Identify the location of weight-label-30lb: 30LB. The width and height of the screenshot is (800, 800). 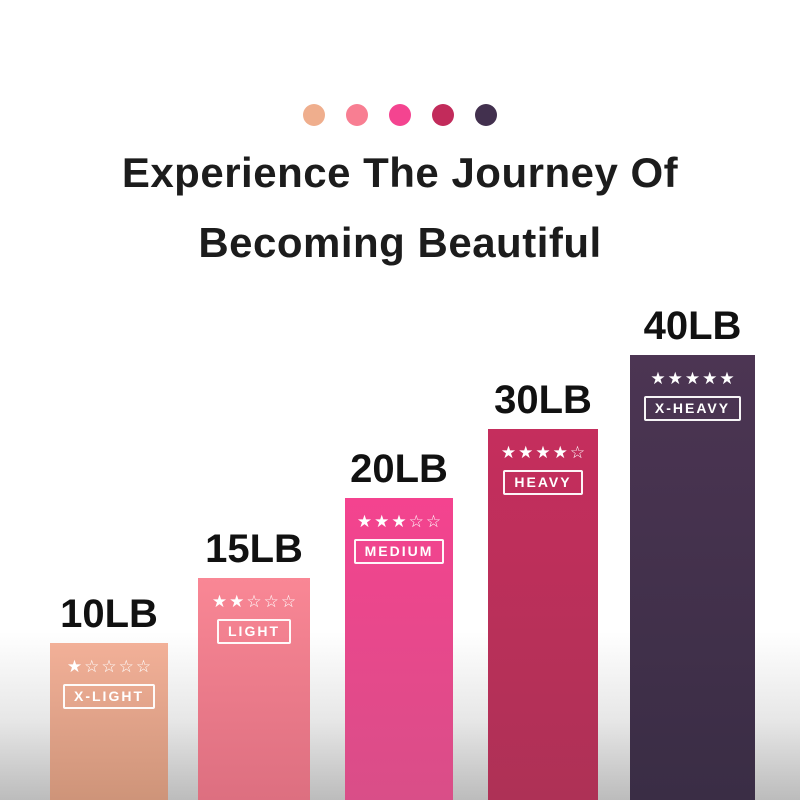
(543, 400).